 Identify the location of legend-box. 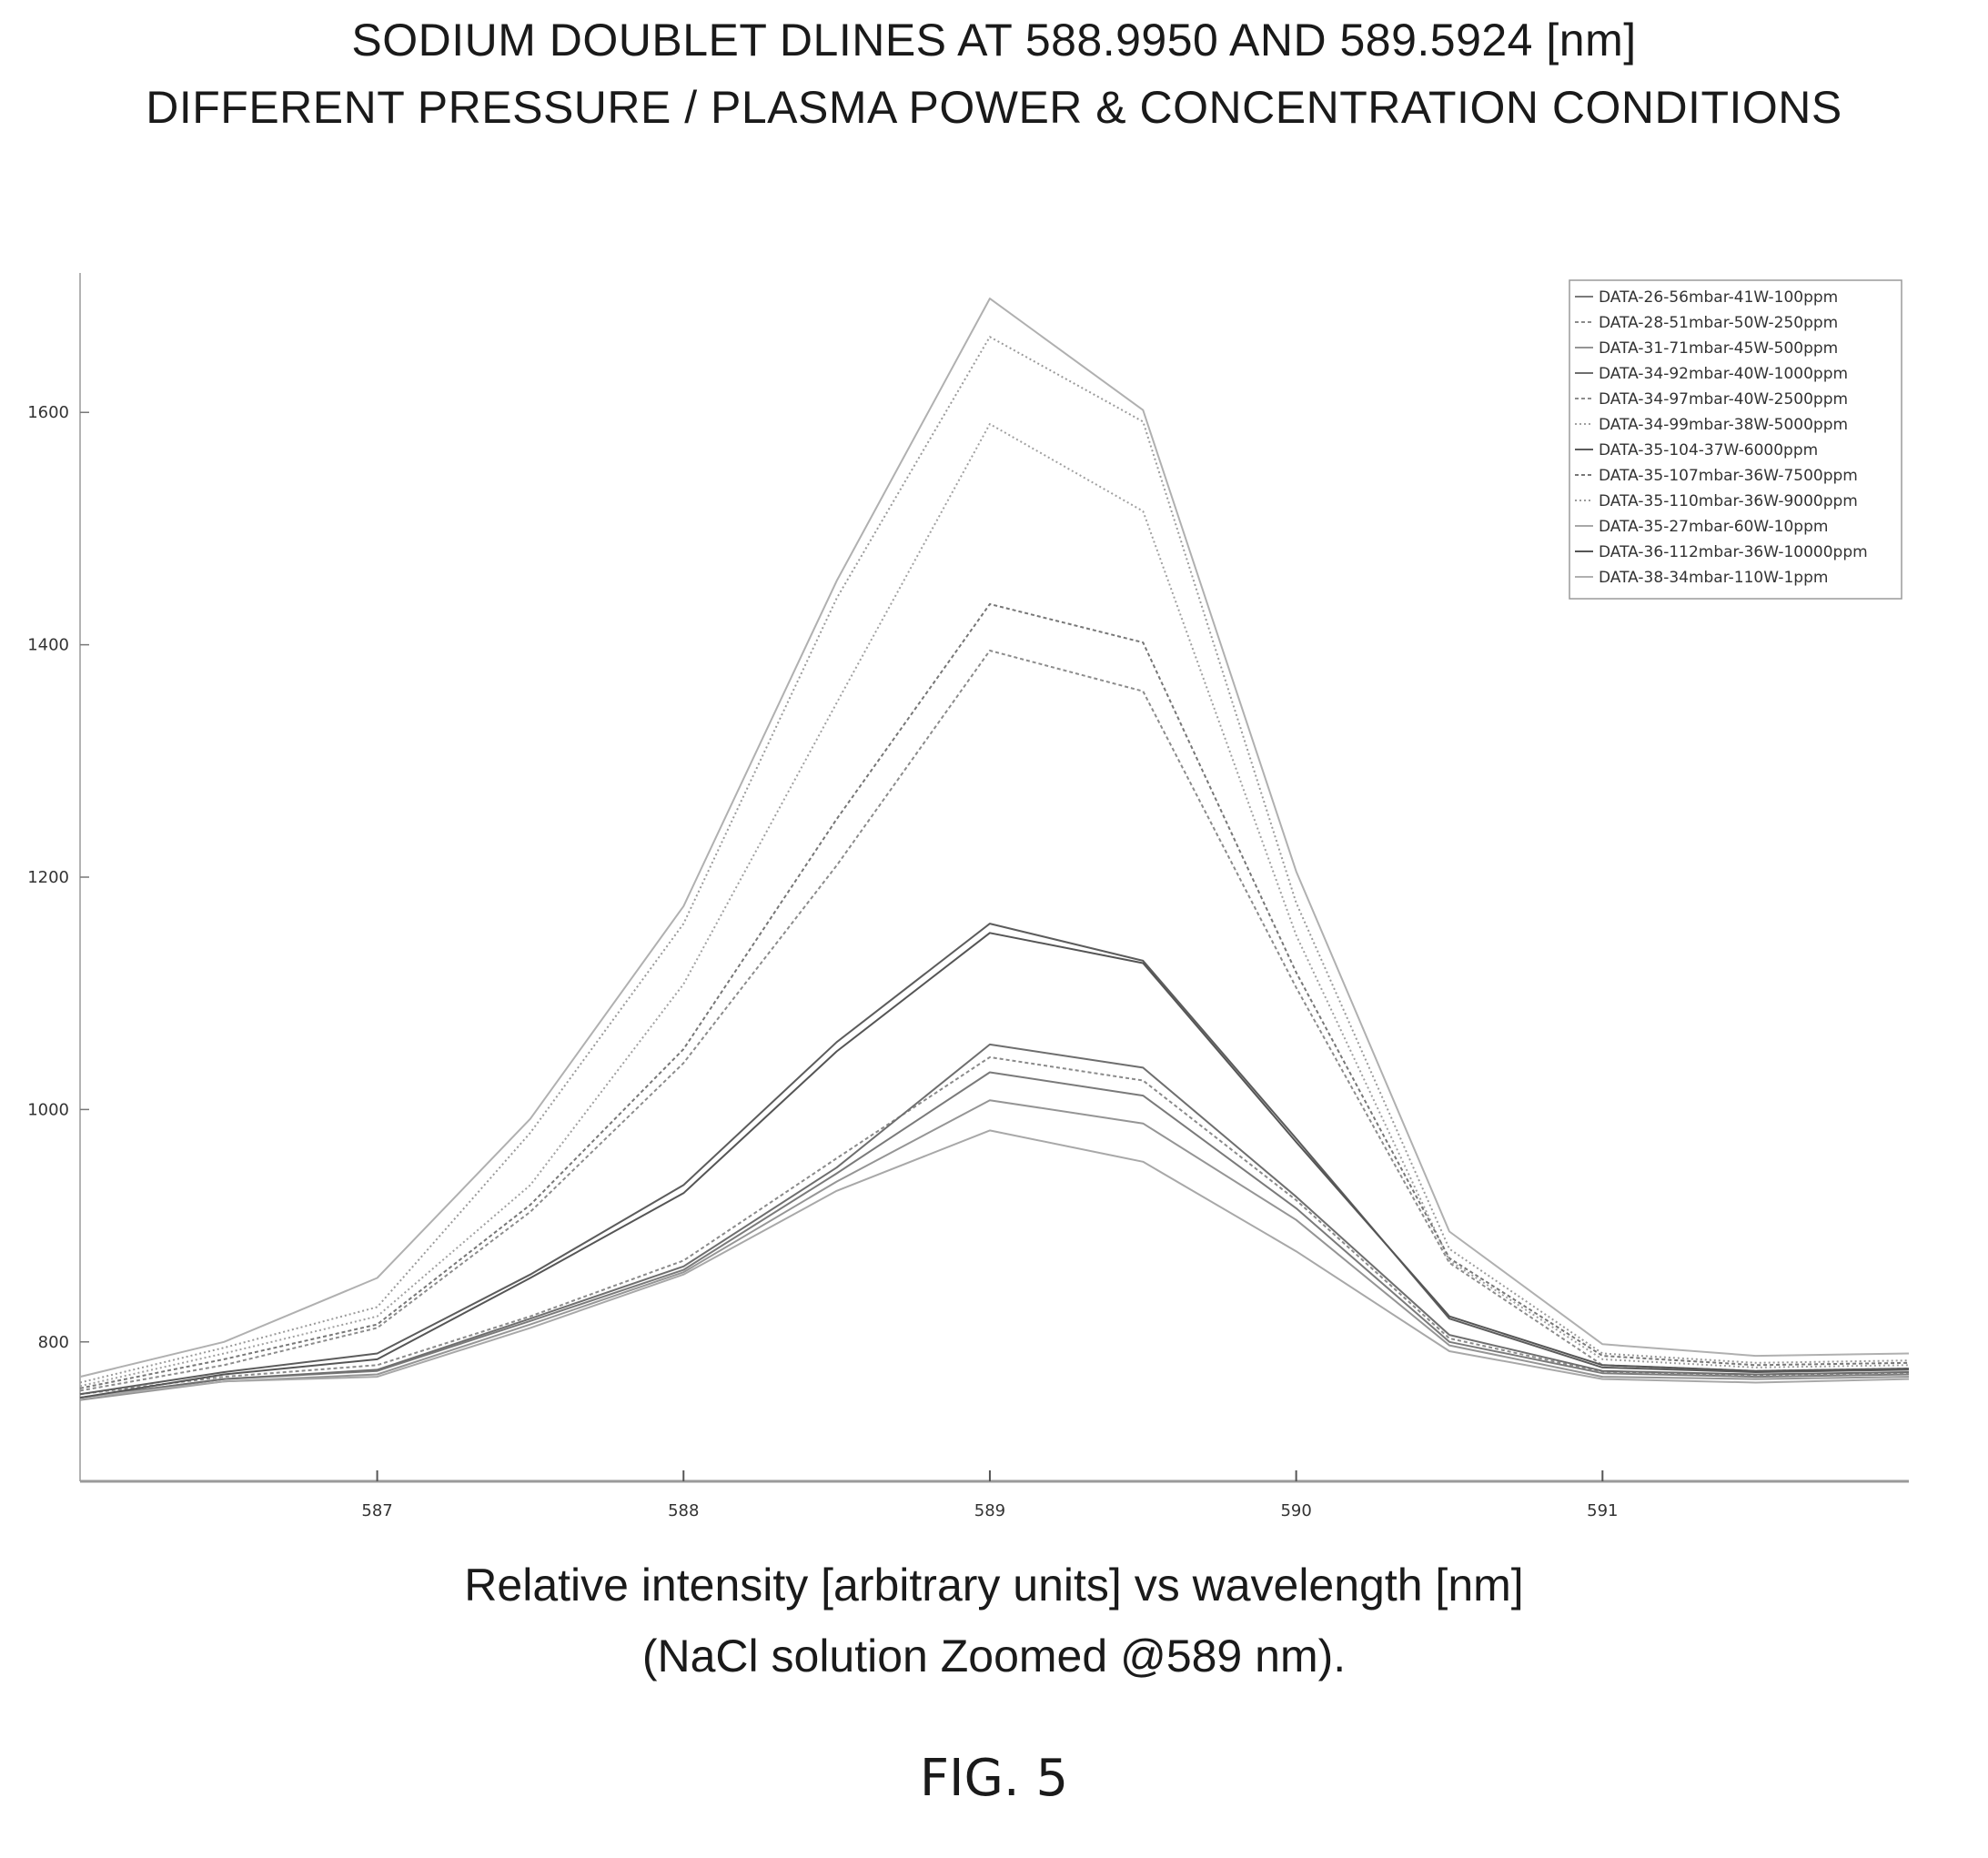
(1735, 440).